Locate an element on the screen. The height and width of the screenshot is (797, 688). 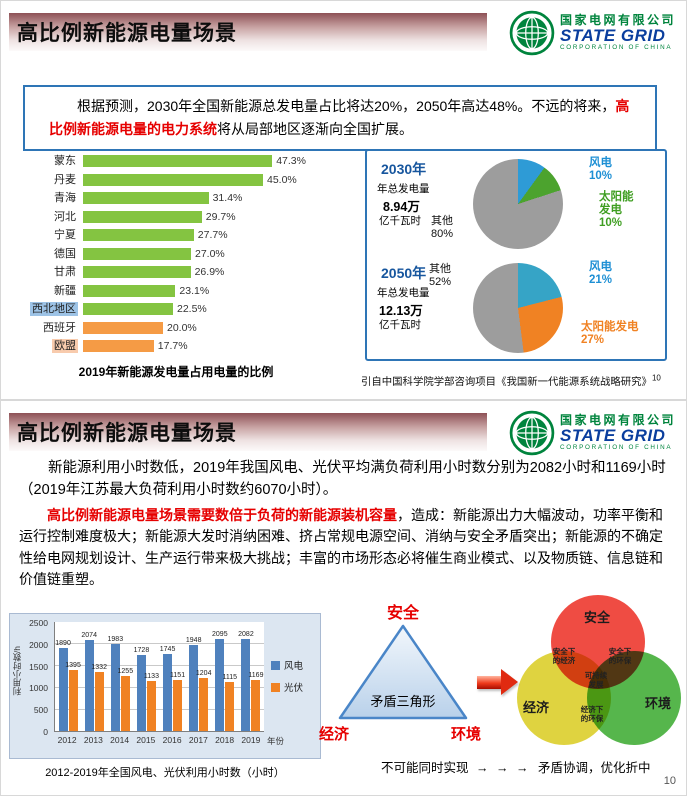
pie-2030-solar-name-2: 发电 is located at coordinates (610, 210).